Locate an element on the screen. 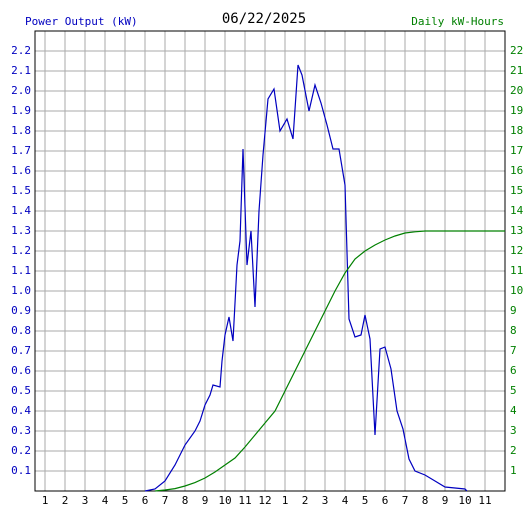  y-tick-label: 1.8 is located at coordinates (21, 130).